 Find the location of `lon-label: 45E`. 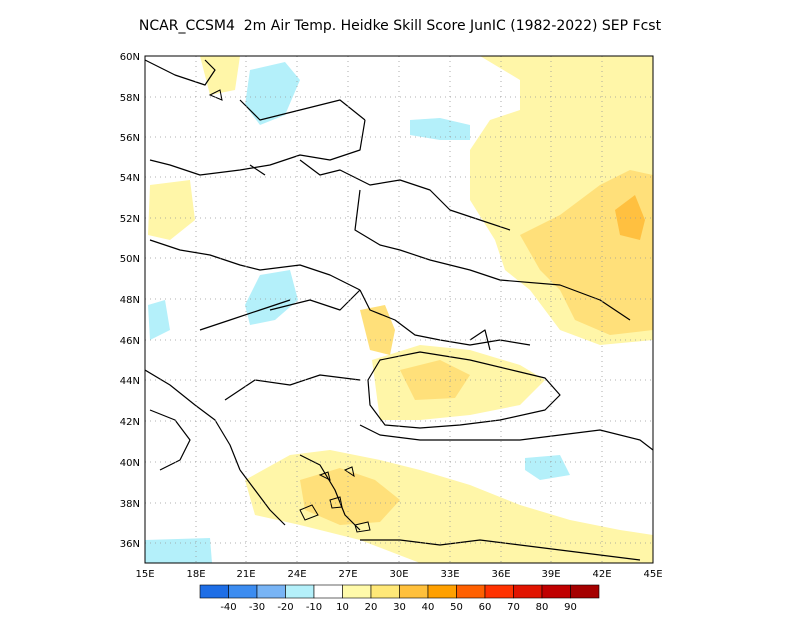

lon-label: 45E is located at coordinates (652, 574).